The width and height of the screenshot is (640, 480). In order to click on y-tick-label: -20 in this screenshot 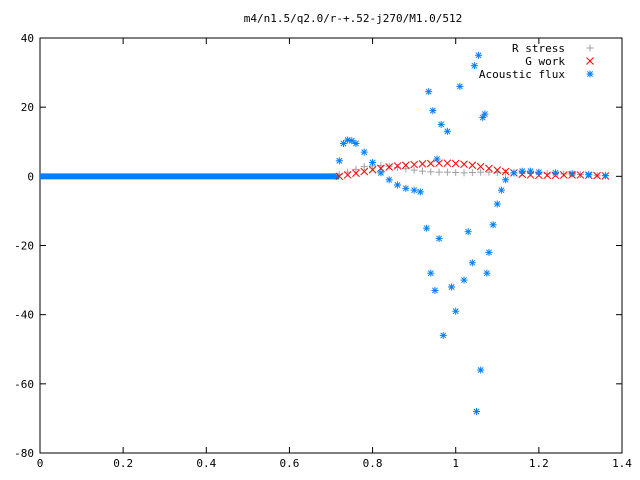, I will do `click(24, 246)`.